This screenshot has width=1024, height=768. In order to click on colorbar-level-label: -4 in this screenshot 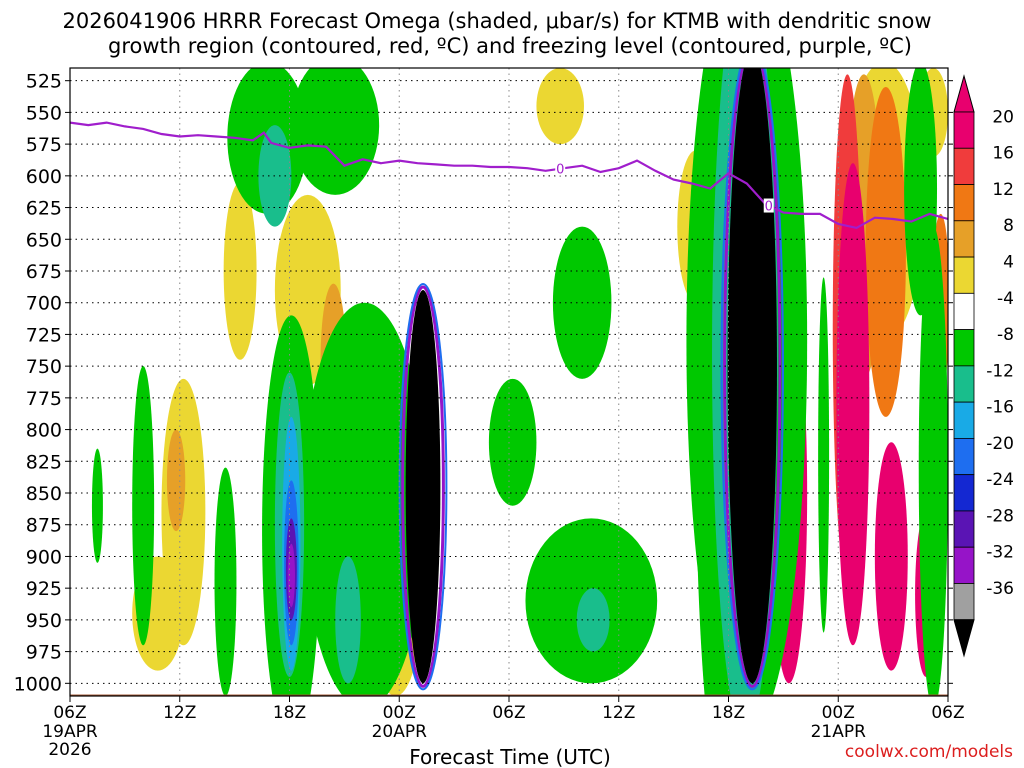, I will do `click(1005, 299)`.